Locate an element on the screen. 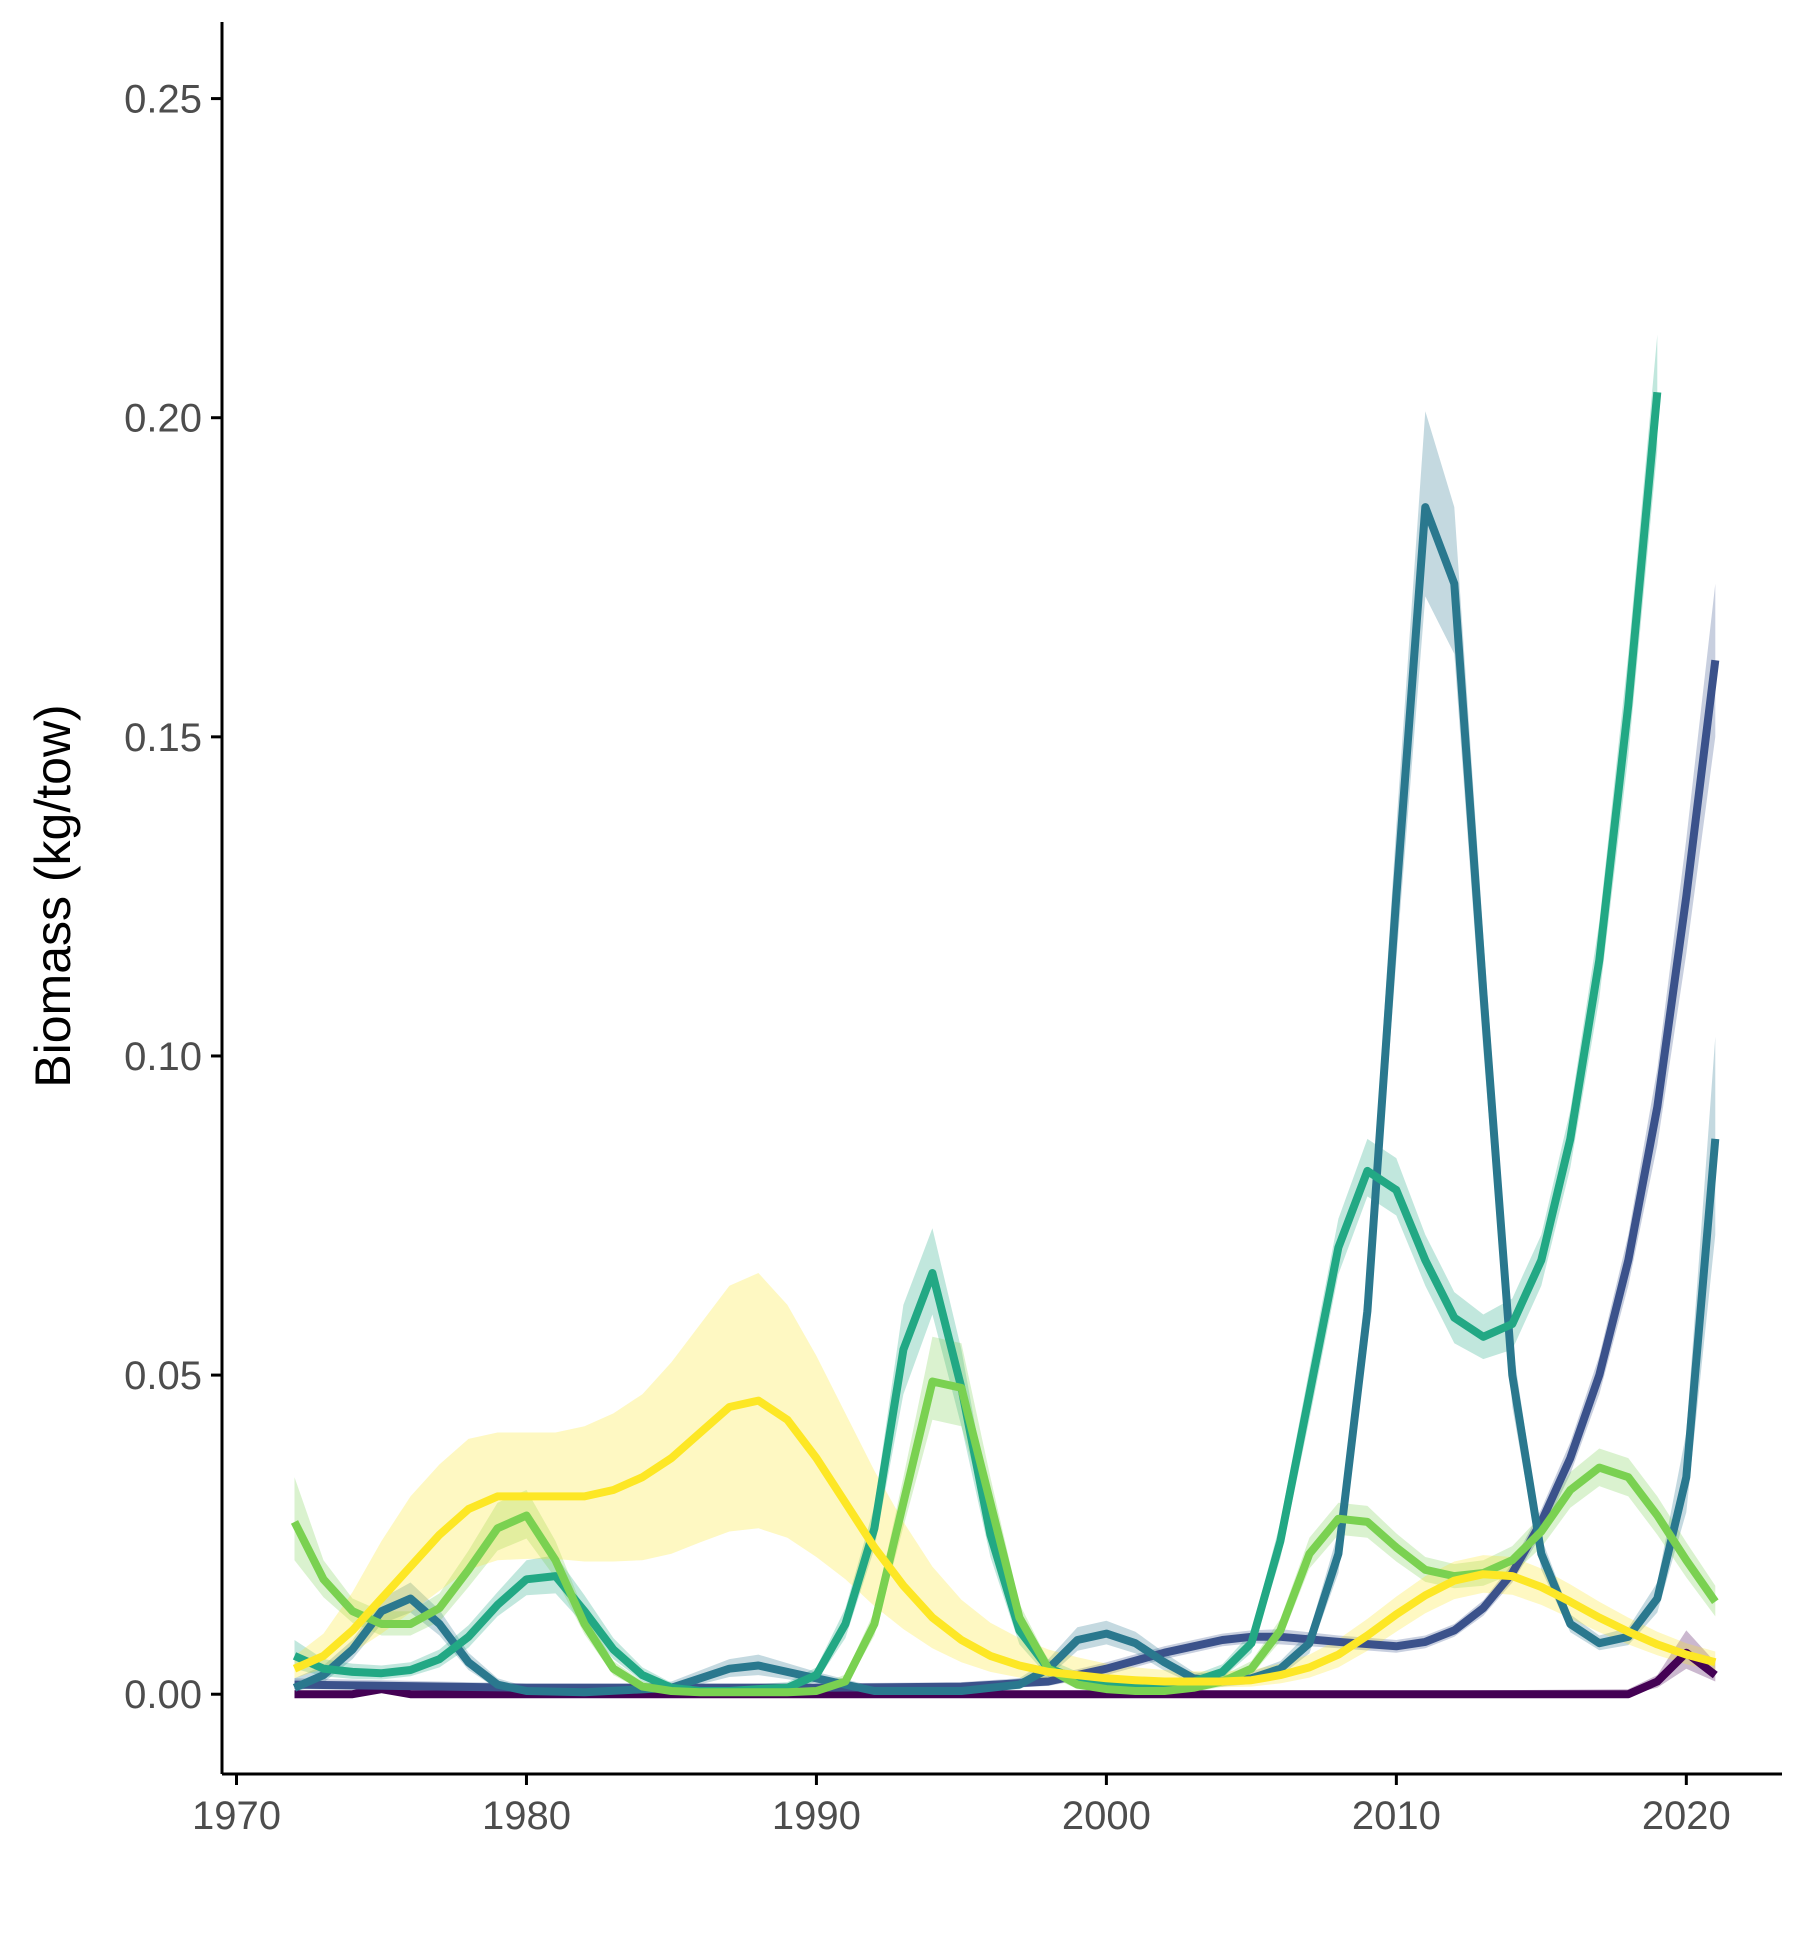  x-tick-label: 2000 is located at coordinates (1106, 1816).